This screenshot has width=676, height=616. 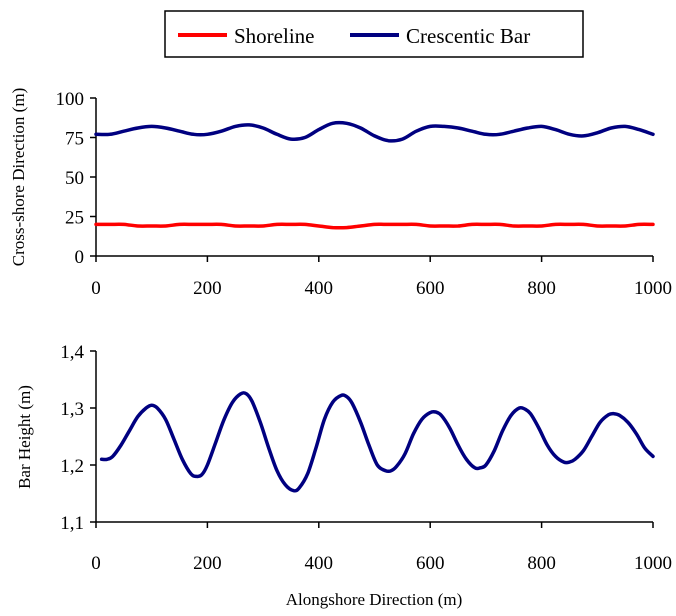 What do you see at coordinates (24, 437) in the screenshot?
I see `chart-bottom-y-axis-title: Bar Height (m)` at bounding box center [24, 437].